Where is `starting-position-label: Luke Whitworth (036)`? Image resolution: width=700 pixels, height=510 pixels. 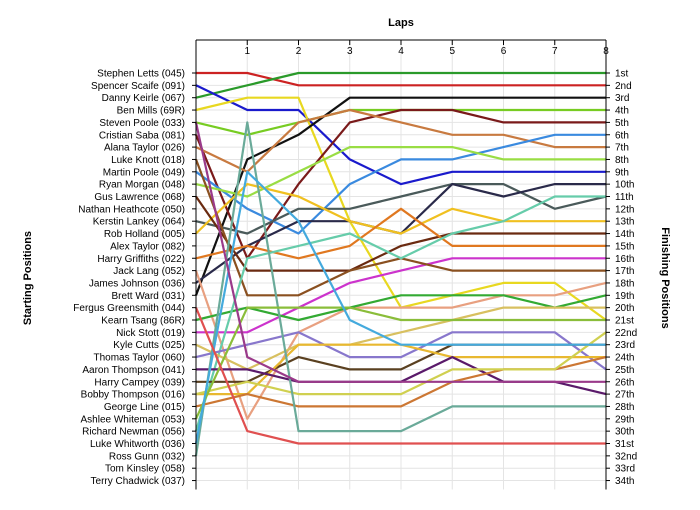
starting-position-label: Luke Whitworth (036) is located at coordinates (137, 444).